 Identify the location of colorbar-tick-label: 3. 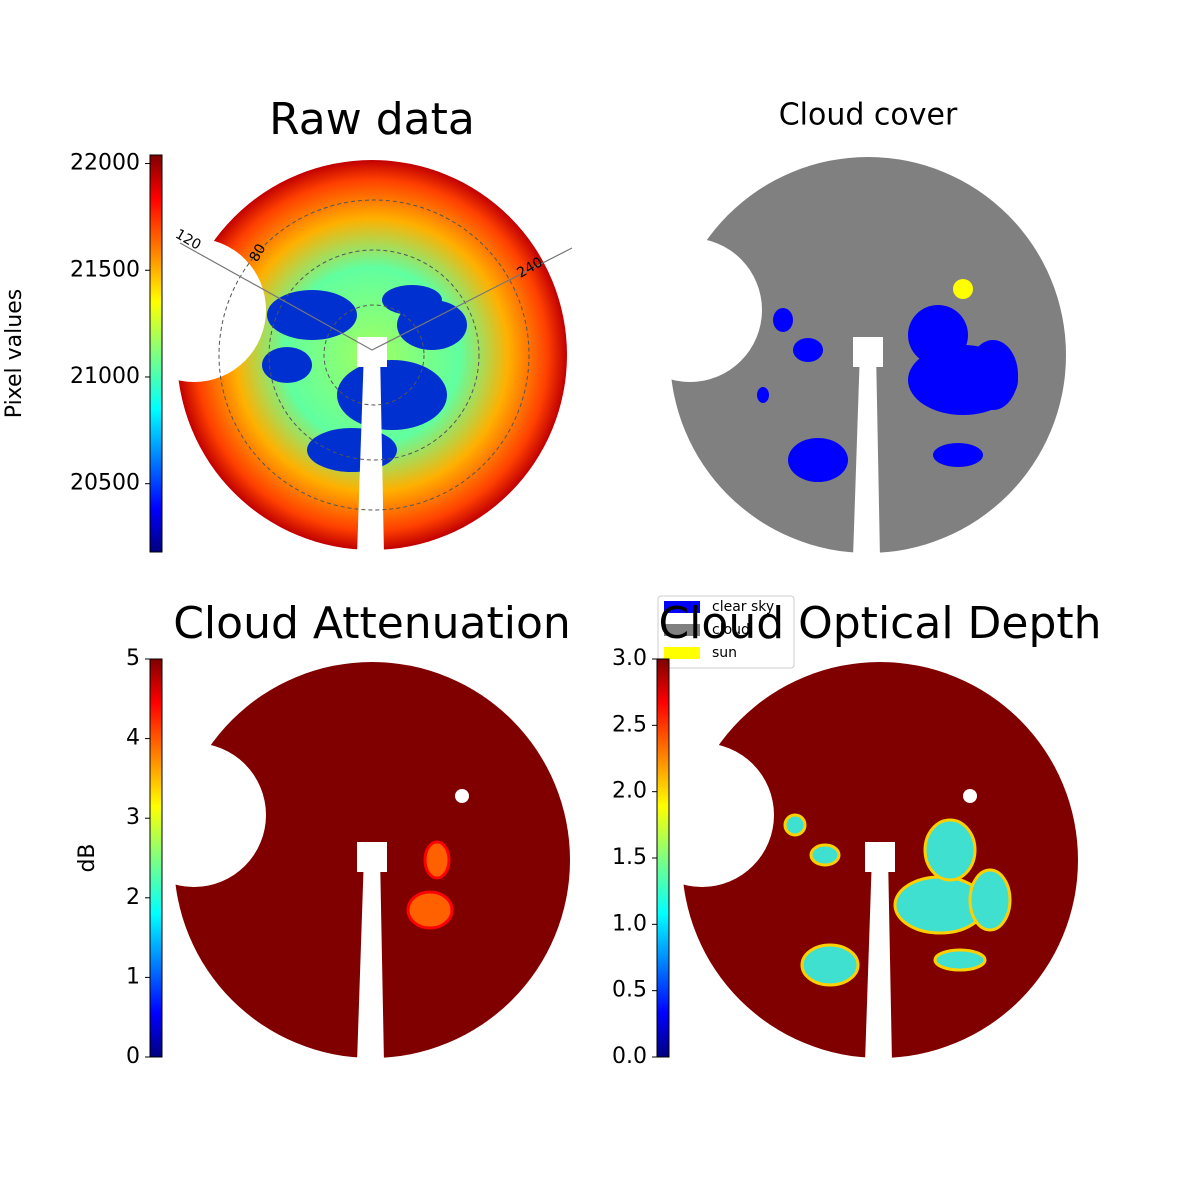
(133, 817).